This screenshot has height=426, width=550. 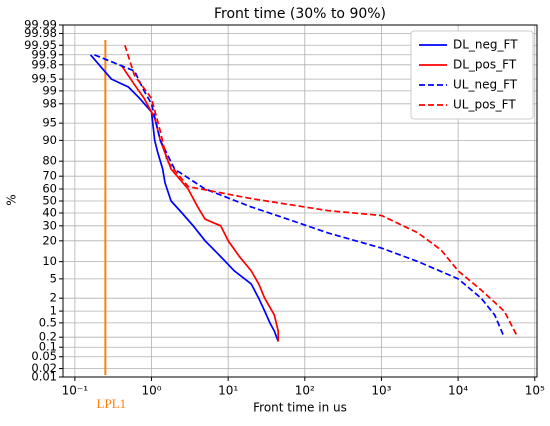 What do you see at coordinates (48, 347) in the screenshot?
I see `y-tick-label: 0.1` at bounding box center [48, 347].